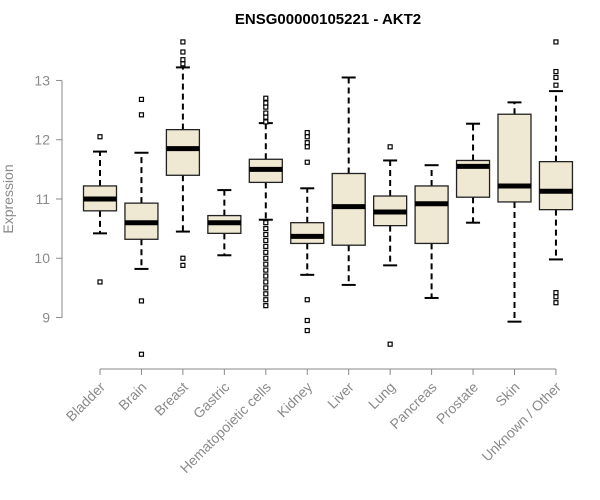 The height and width of the screenshot is (500, 600). What do you see at coordinates (457, 403) in the screenshot?
I see `x-tick-label: Prostate` at bounding box center [457, 403].